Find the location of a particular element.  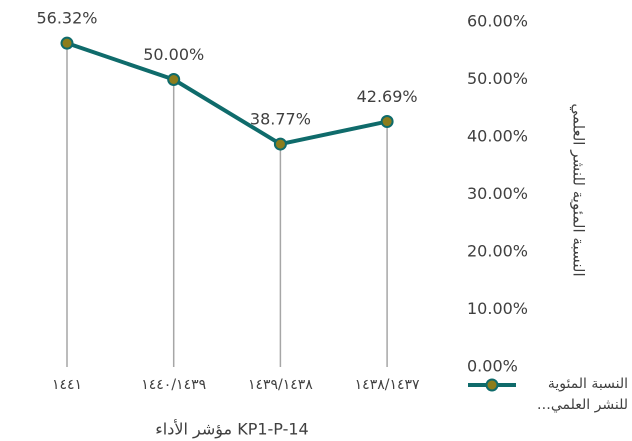

y-axis-title: النسبة المئوية للنشر العلمي is located at coordinates (578, 189).